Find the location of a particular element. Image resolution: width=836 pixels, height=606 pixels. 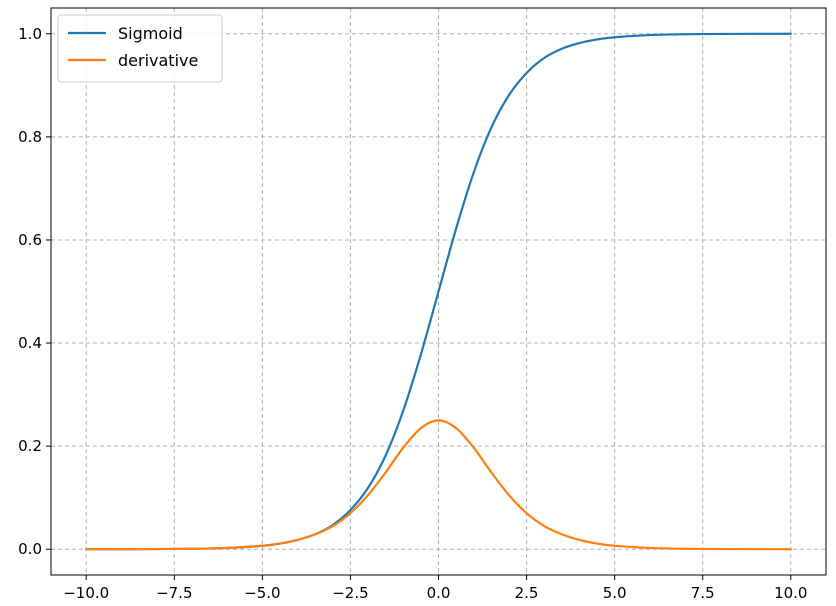

y-tick-label: 1.0 is located at coordinates (30, 34).